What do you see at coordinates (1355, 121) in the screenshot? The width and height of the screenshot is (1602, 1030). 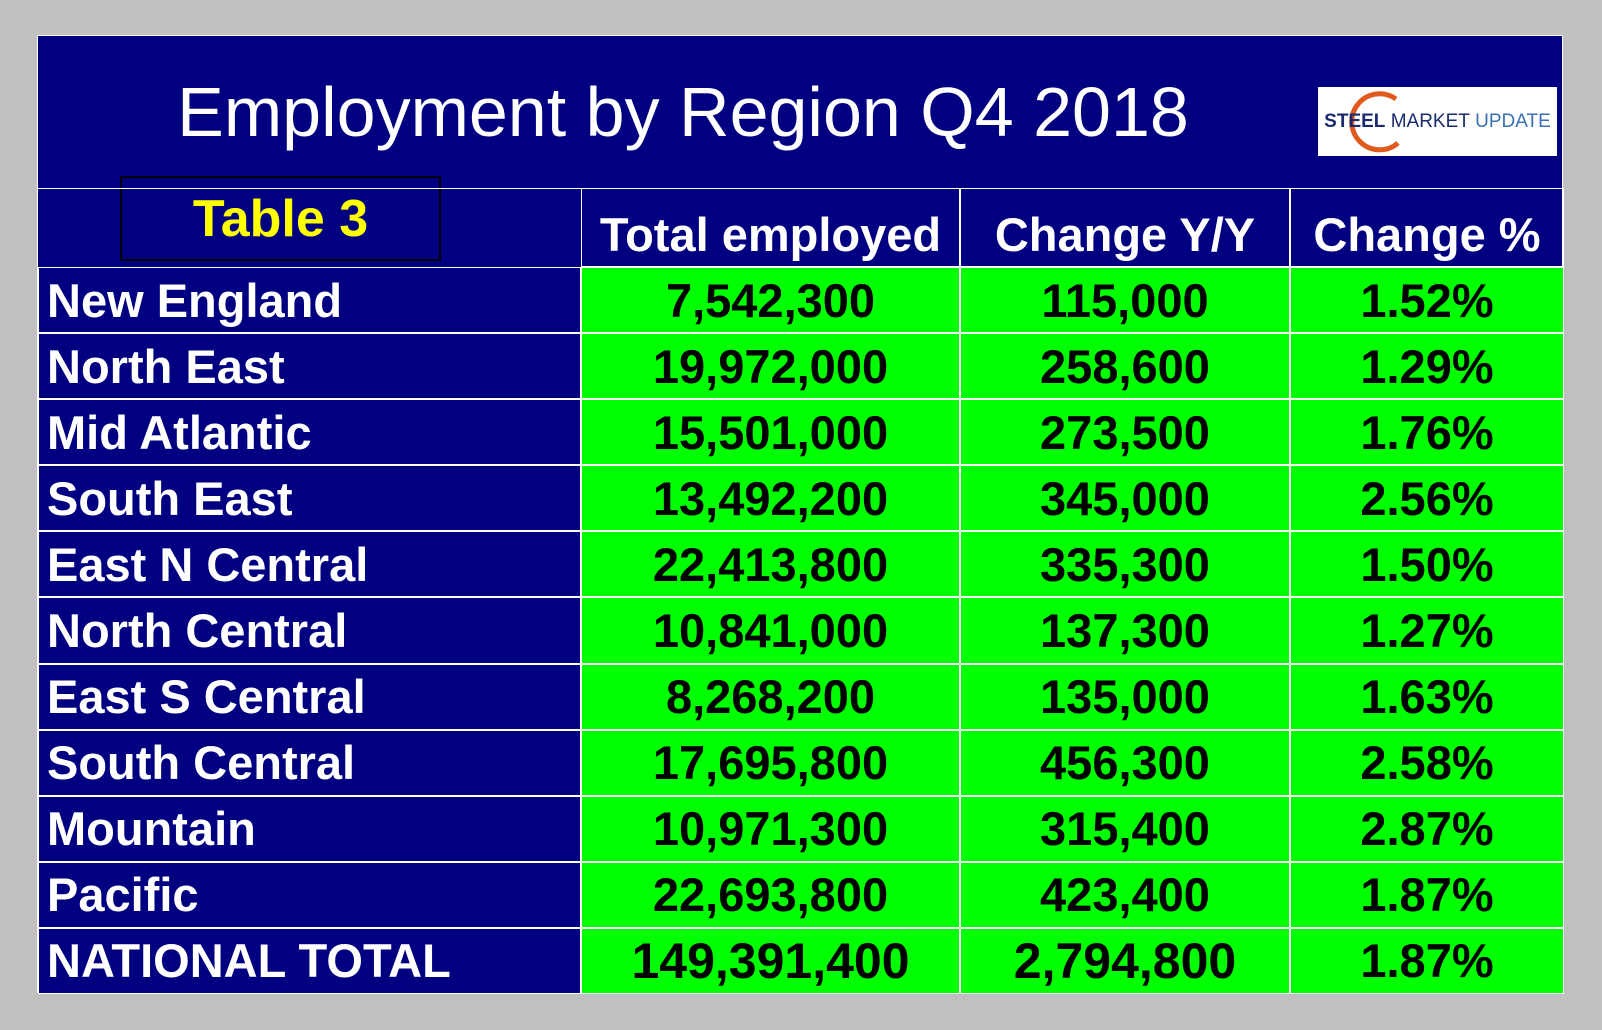 I see `logo-text: STEEL` at bounding box center [1355, 121].